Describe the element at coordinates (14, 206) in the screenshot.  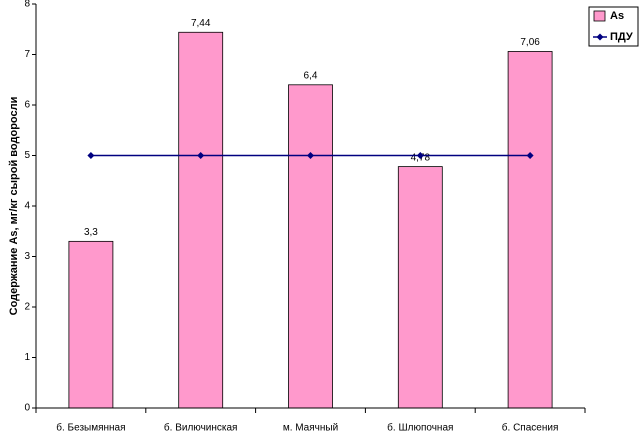
I see `y-axis-label: Содержание As, мг/кг сырой водоросли` at that location.